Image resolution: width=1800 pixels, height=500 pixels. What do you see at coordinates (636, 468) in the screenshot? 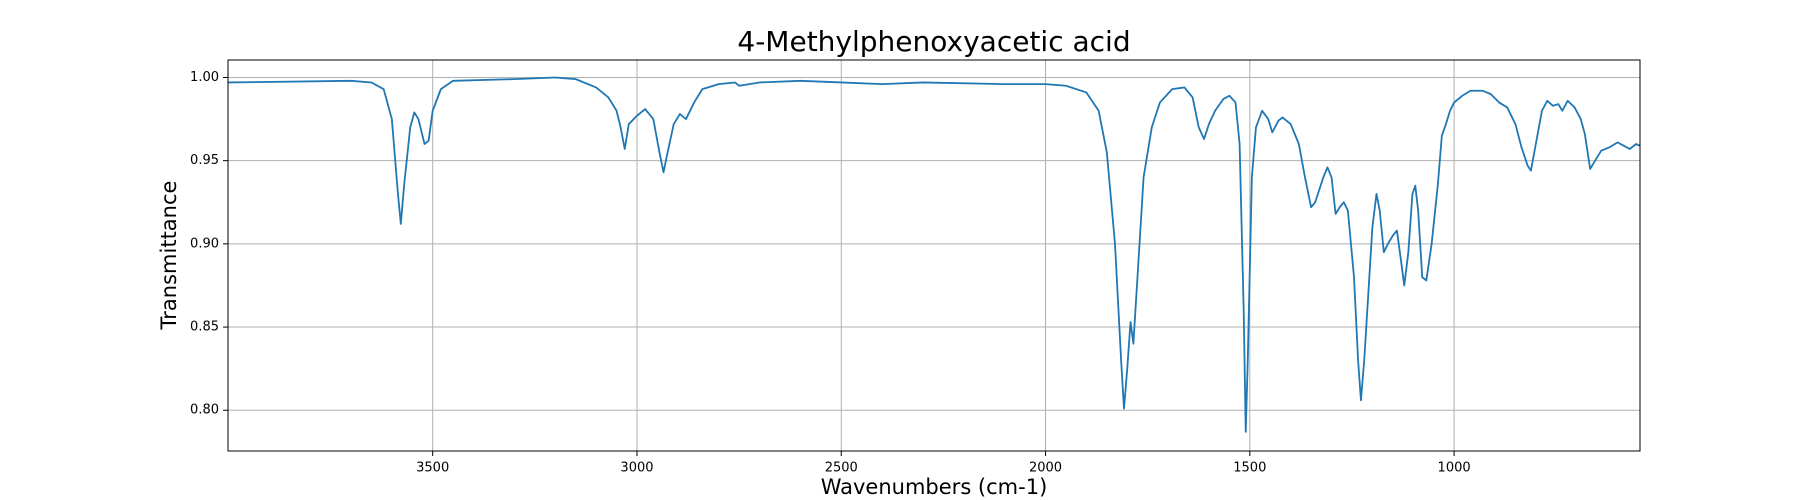
I see `x-tick-label: 3000` at bounding box center [636, 468].